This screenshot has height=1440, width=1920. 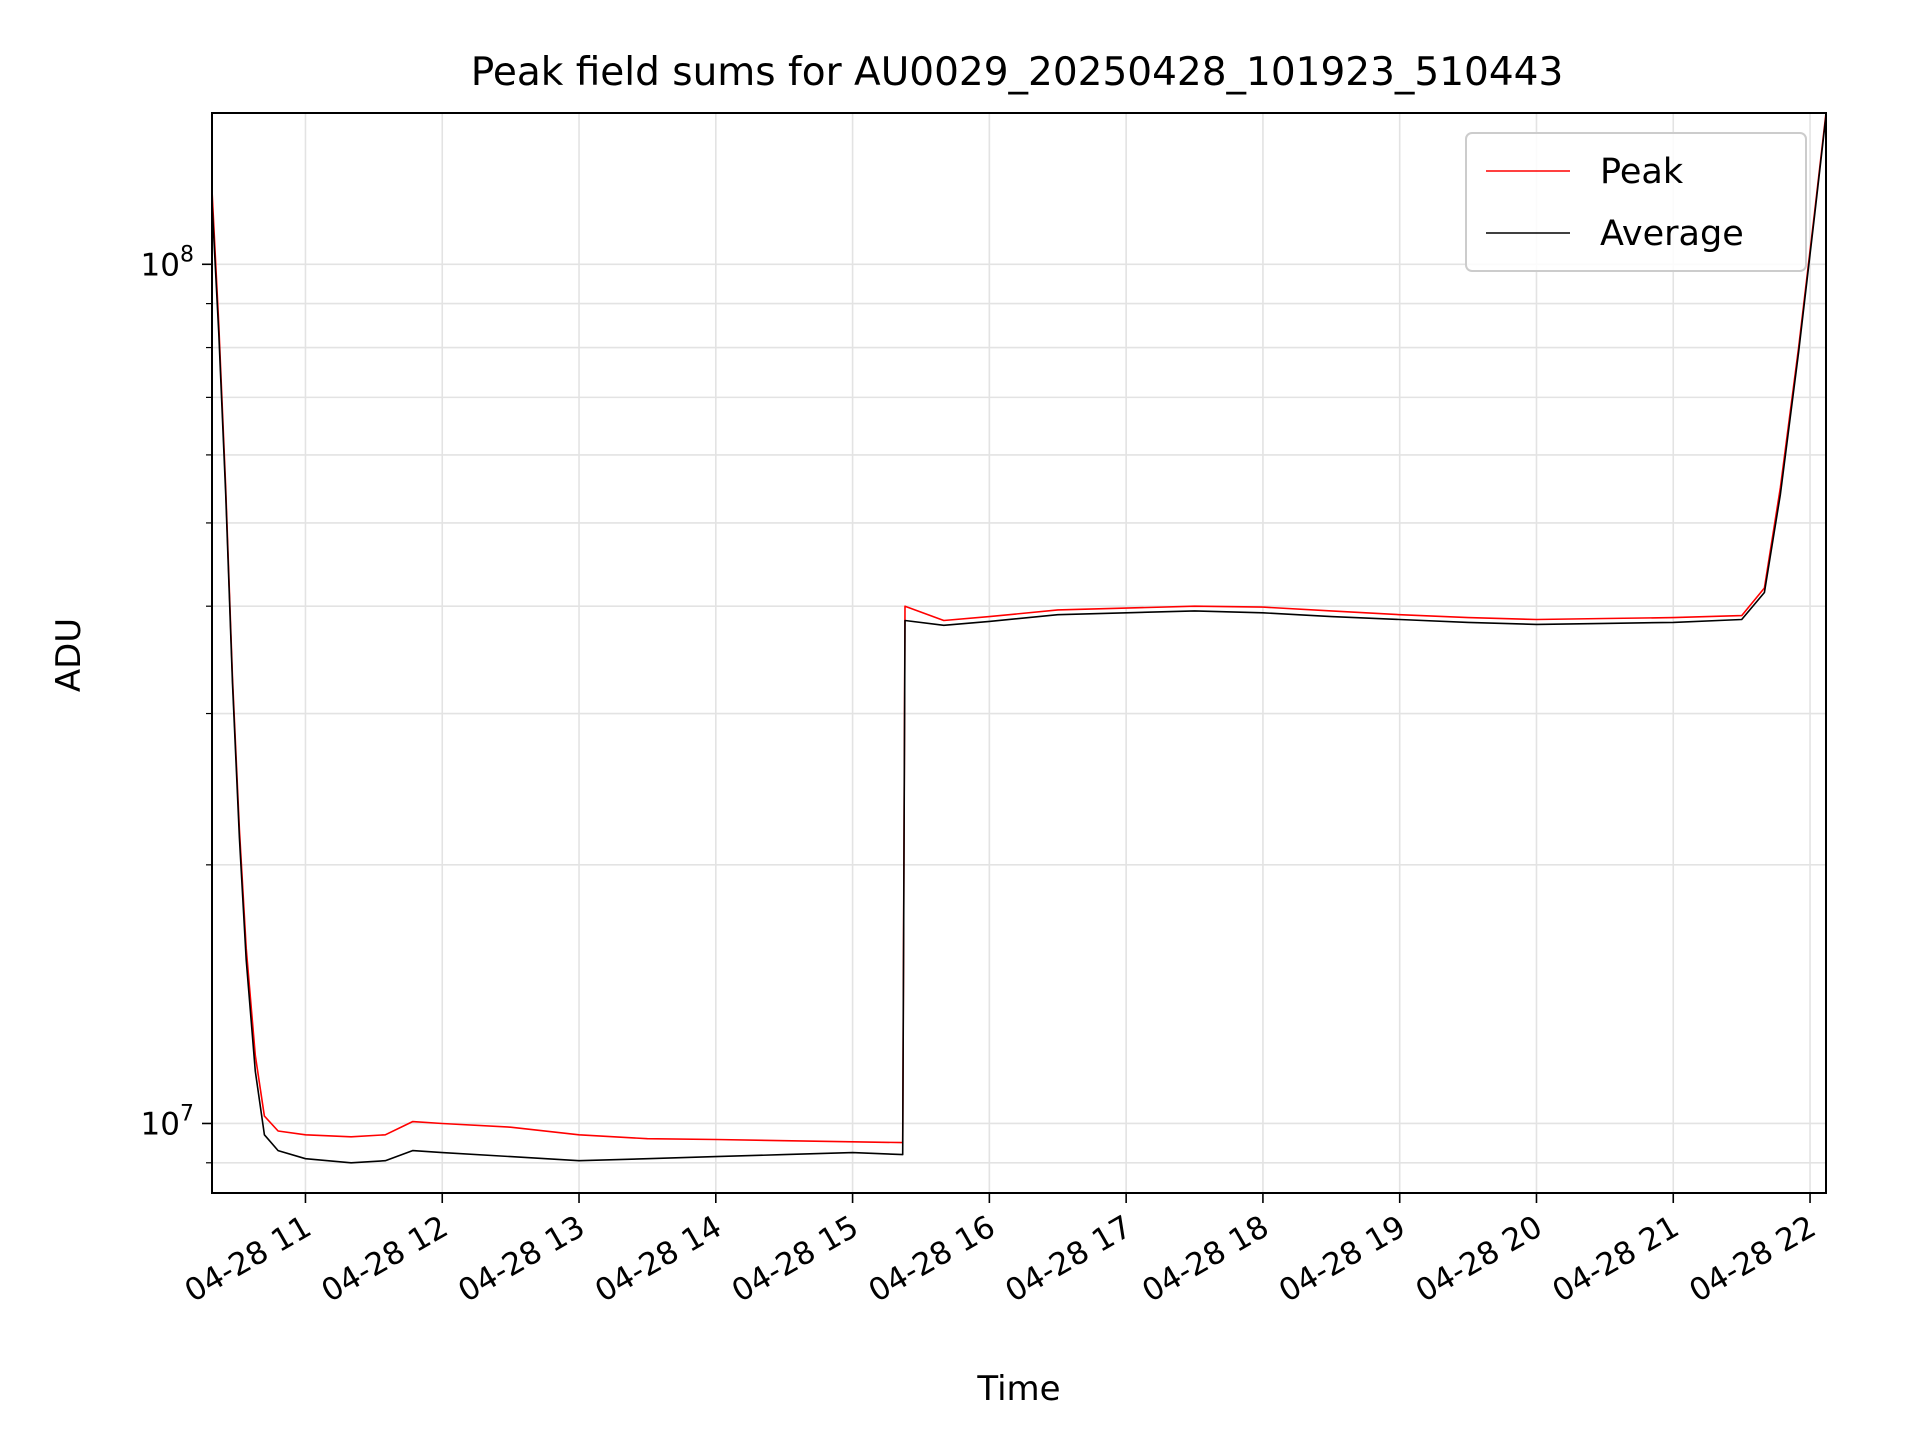 What do you see at coordinates (167, 1121) in the screenshot?
I see `y-tick-label: 10⁷` at bounding box center [167, 1121].